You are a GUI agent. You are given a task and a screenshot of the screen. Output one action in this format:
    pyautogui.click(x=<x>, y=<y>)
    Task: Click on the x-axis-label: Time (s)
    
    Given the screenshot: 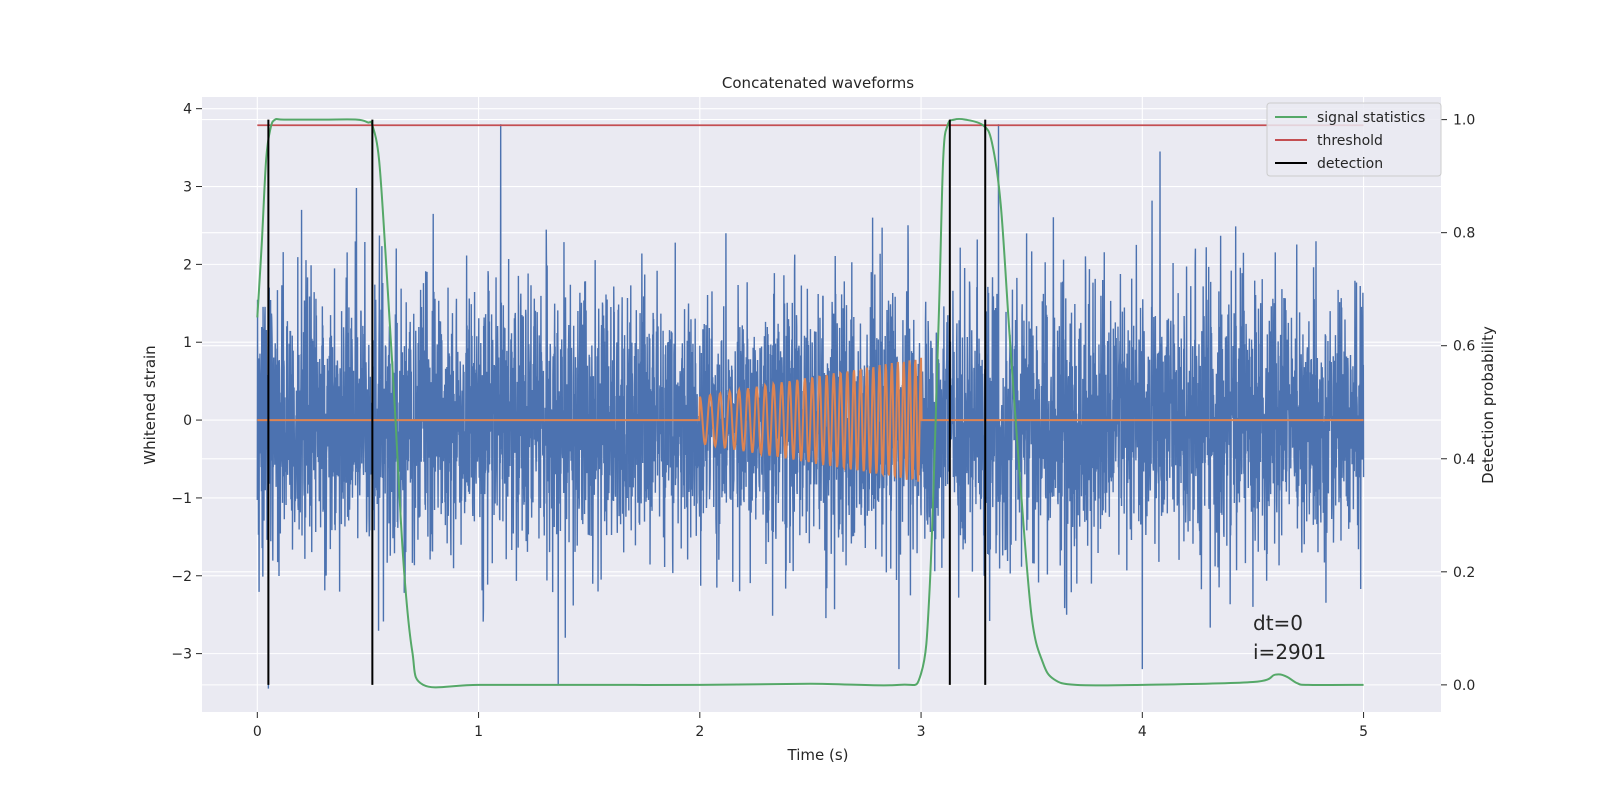 What is the action you would take?
    pyautogui.click(x=818, y=755)
    